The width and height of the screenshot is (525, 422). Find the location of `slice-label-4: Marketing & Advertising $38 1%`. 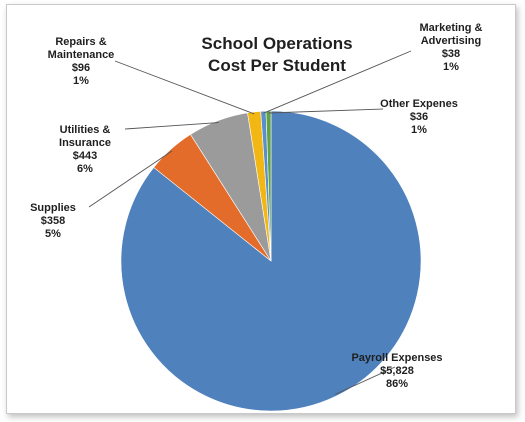

slice-label-4: Marketing & Advertising $38 1% is located at coordinates (451, 47).